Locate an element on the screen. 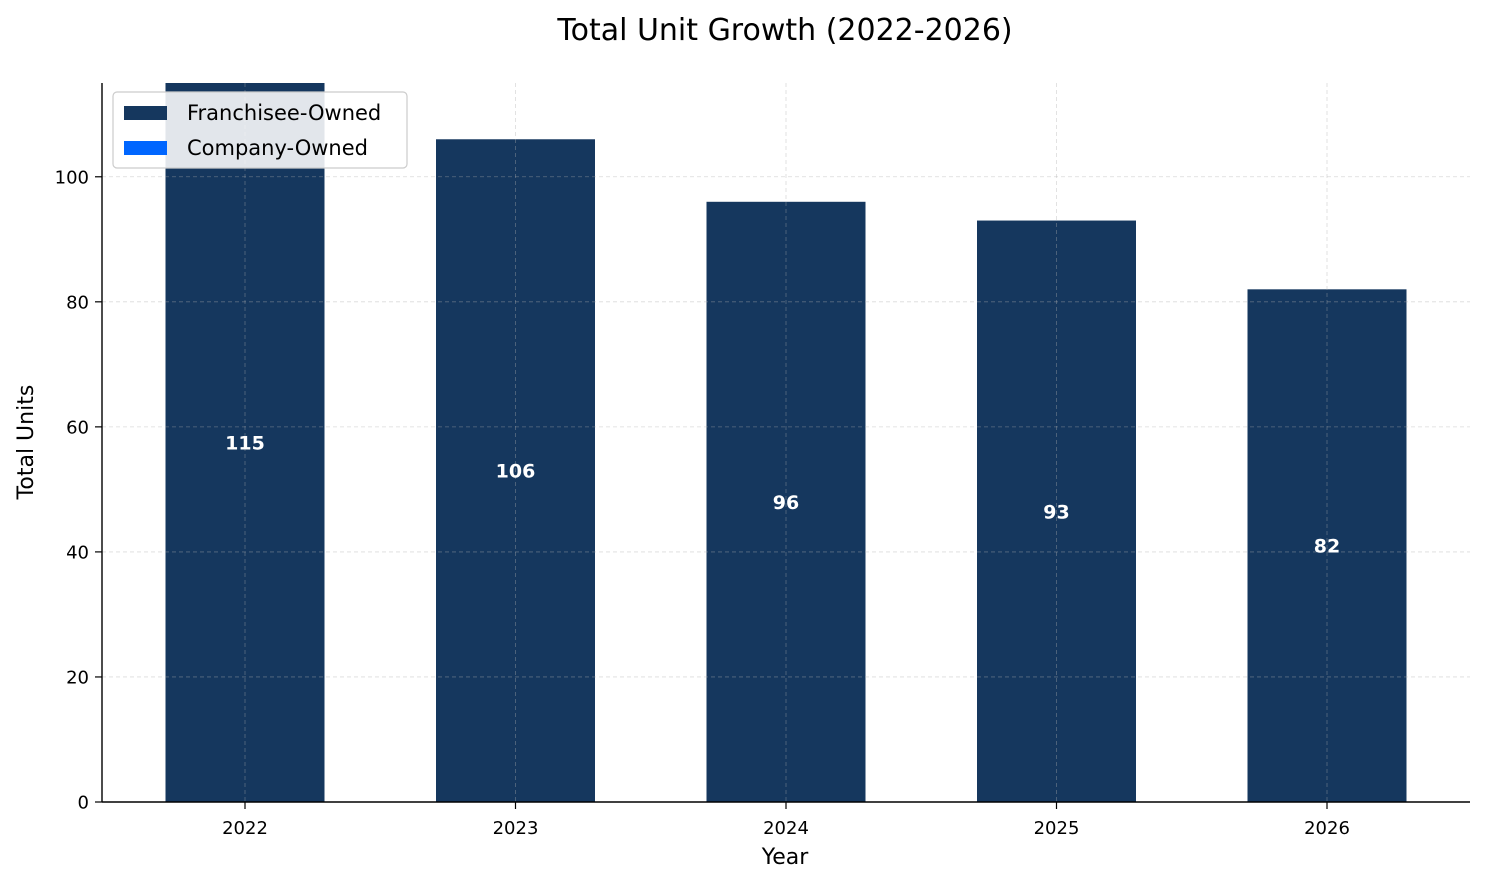  x-axis-title: Year is located at coordinates (785, 857).